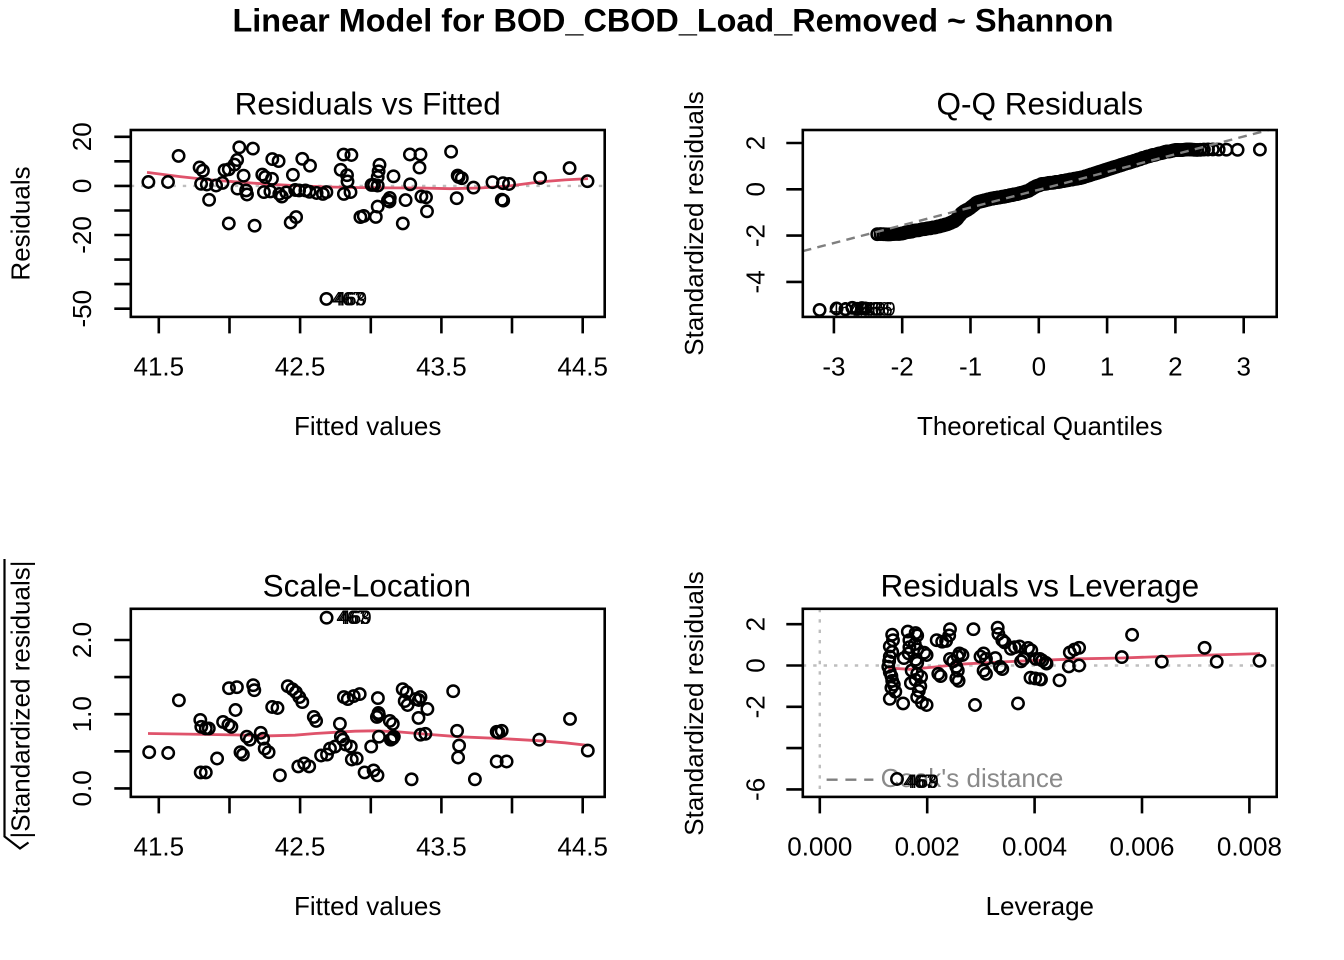  Describe the element at coordinates (21, 699) in the screenshot. I see `svg-text: |Standardized residuals|` at that location.